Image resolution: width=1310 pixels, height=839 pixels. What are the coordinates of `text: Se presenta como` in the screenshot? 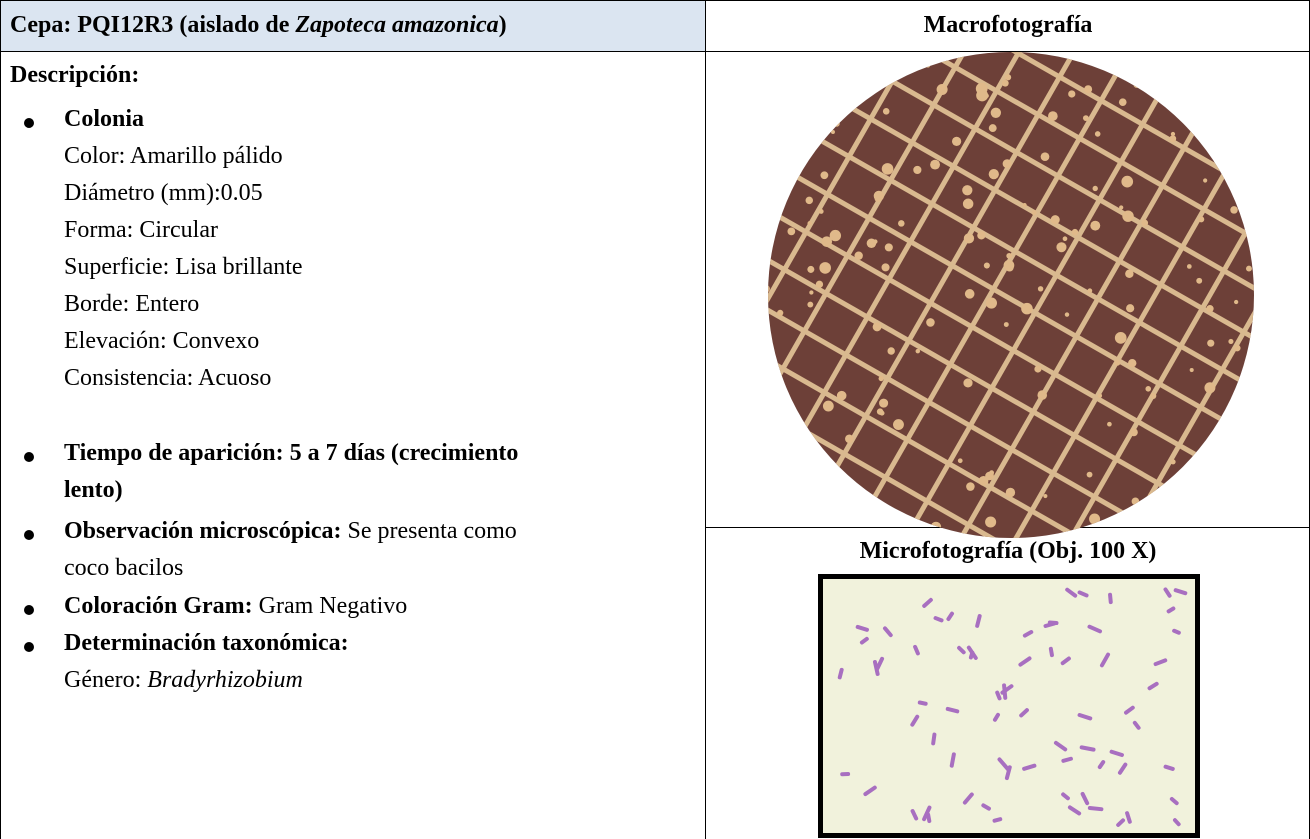 It's located at (432, 531).